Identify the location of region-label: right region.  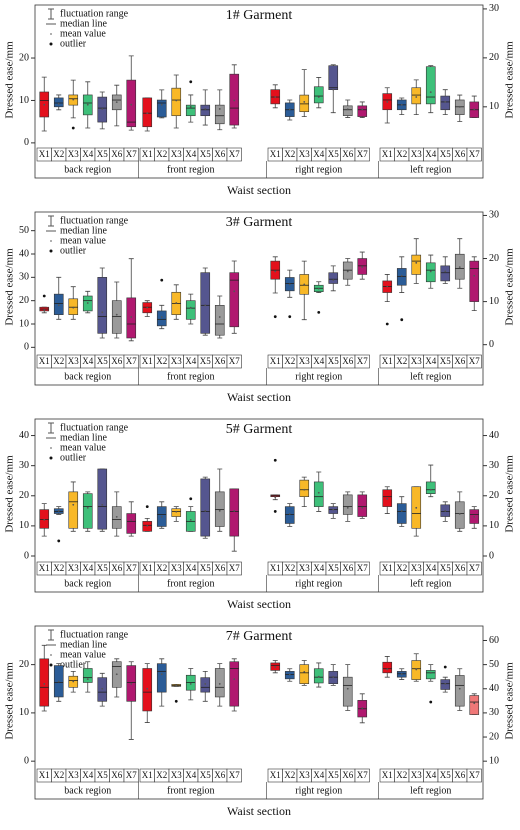
(318, 790).